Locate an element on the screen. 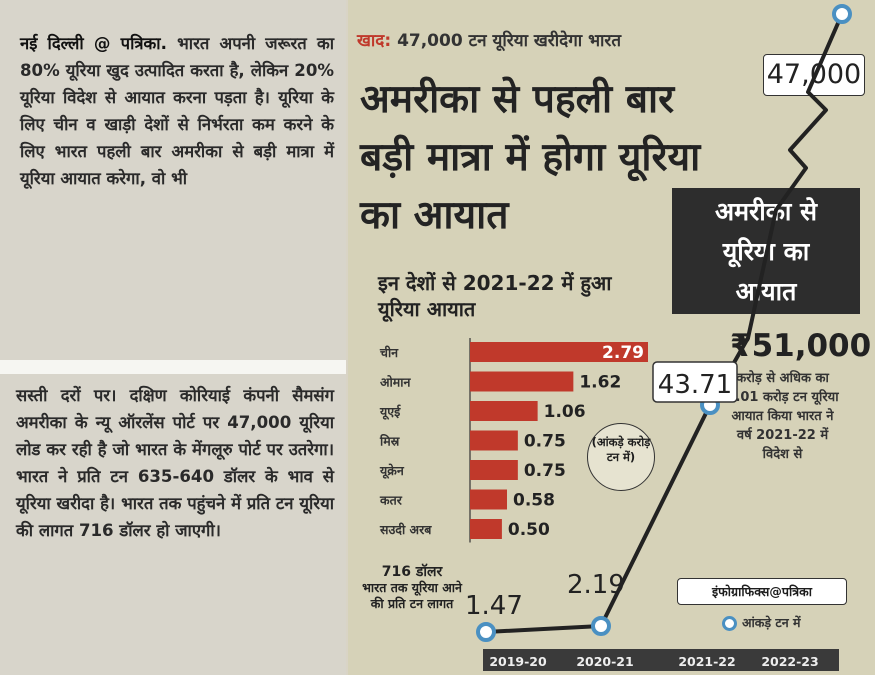 This screenshot has width=875, height=675. article-dateline: नई दिल्ली @ पत्रिका. is located at coordinates (93, 43).